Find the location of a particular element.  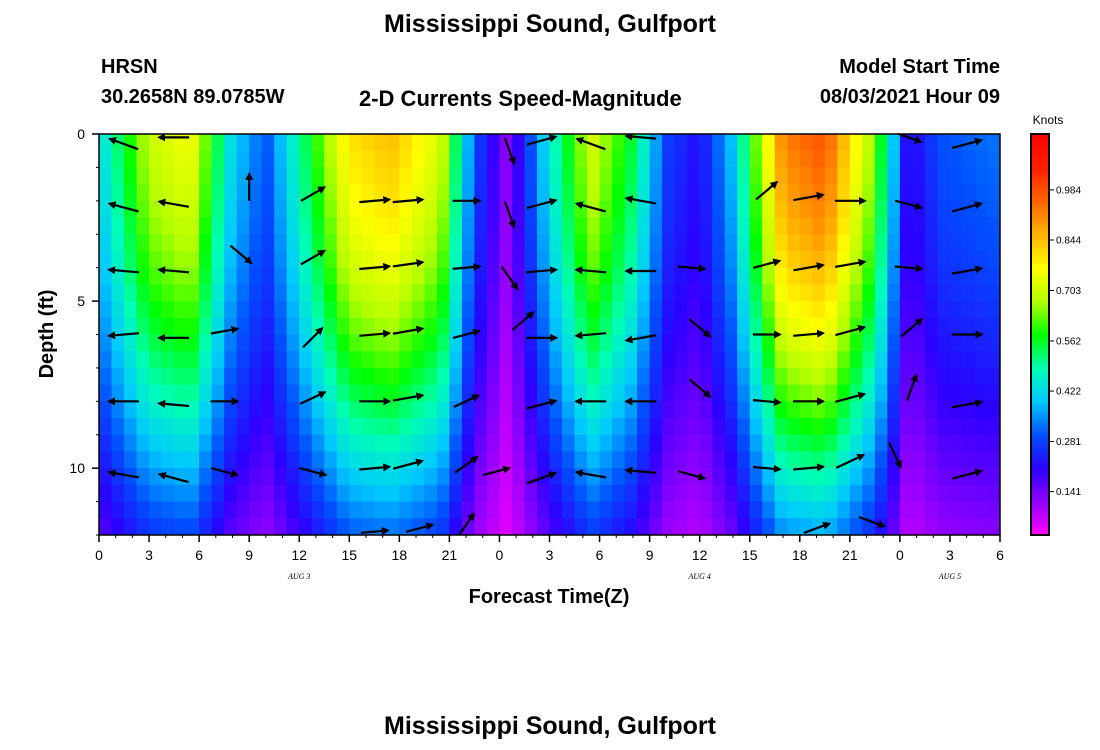

x-tick-label: 21 is located at coordinates (450, 555).